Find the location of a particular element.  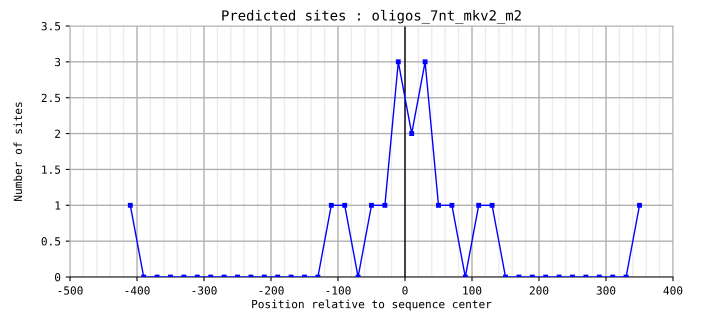

y-tick-label: 2.5 is located at coordinates (51, 98).